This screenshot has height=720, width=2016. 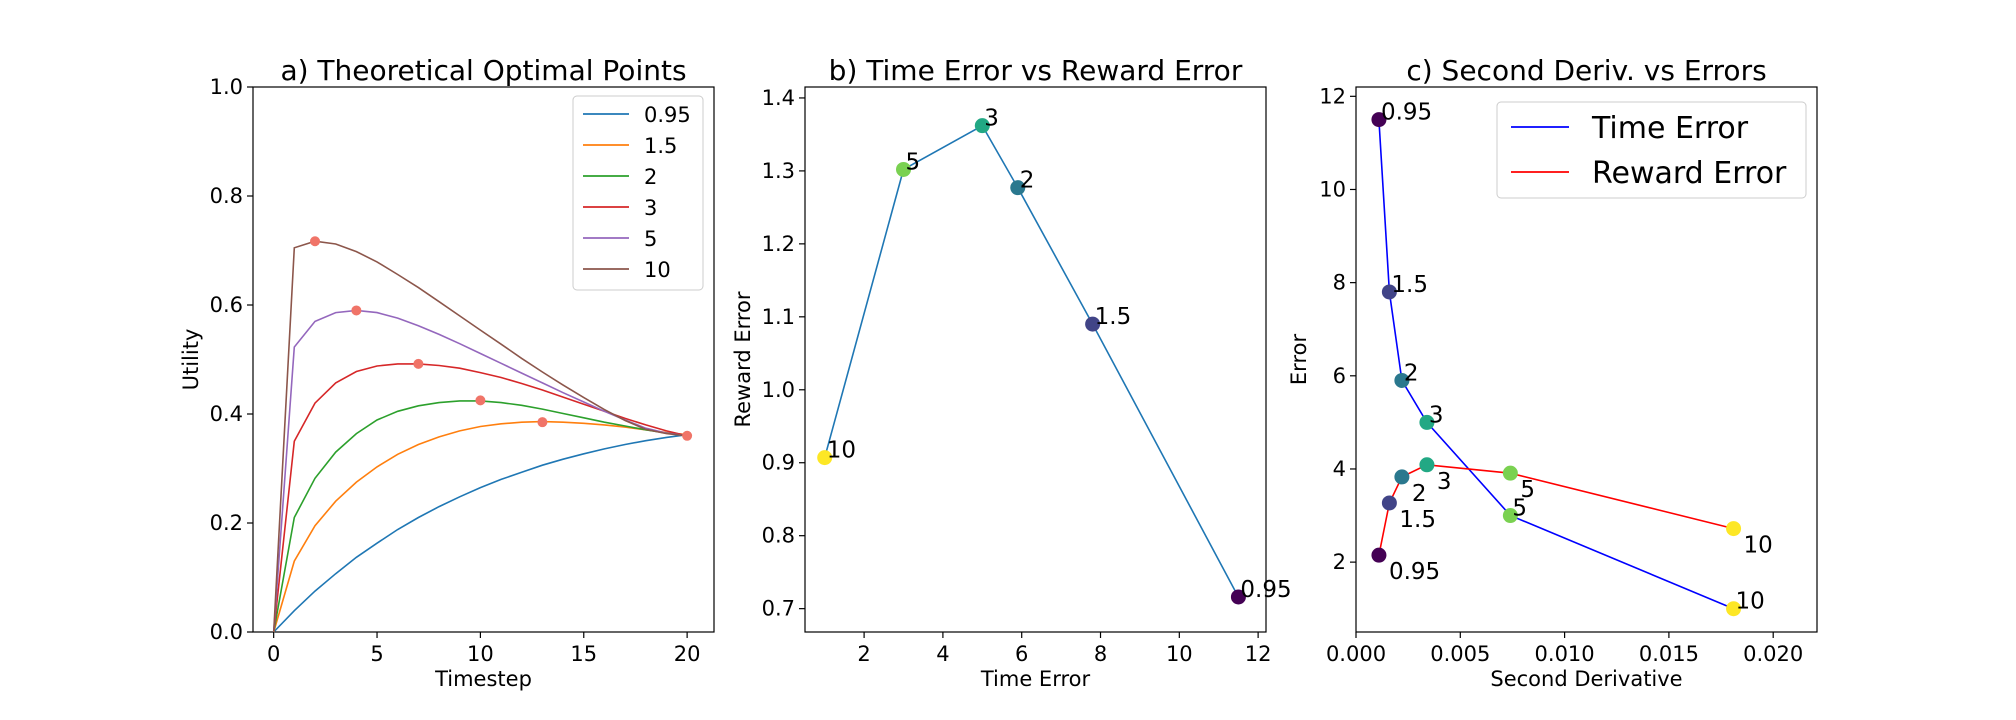 What do you see at coordinates (660, 146) in the screenshot?
I see `legend-label: 1.5` at bounding box center [660, 146].